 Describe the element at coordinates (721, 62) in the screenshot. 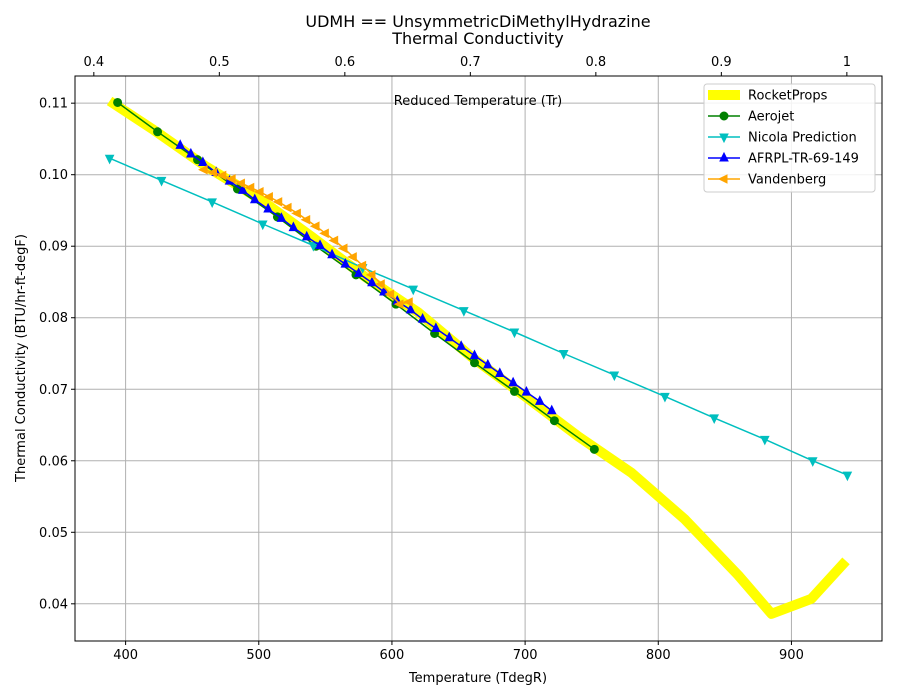

I see `top-x-tick-label: 0.9` at that location.